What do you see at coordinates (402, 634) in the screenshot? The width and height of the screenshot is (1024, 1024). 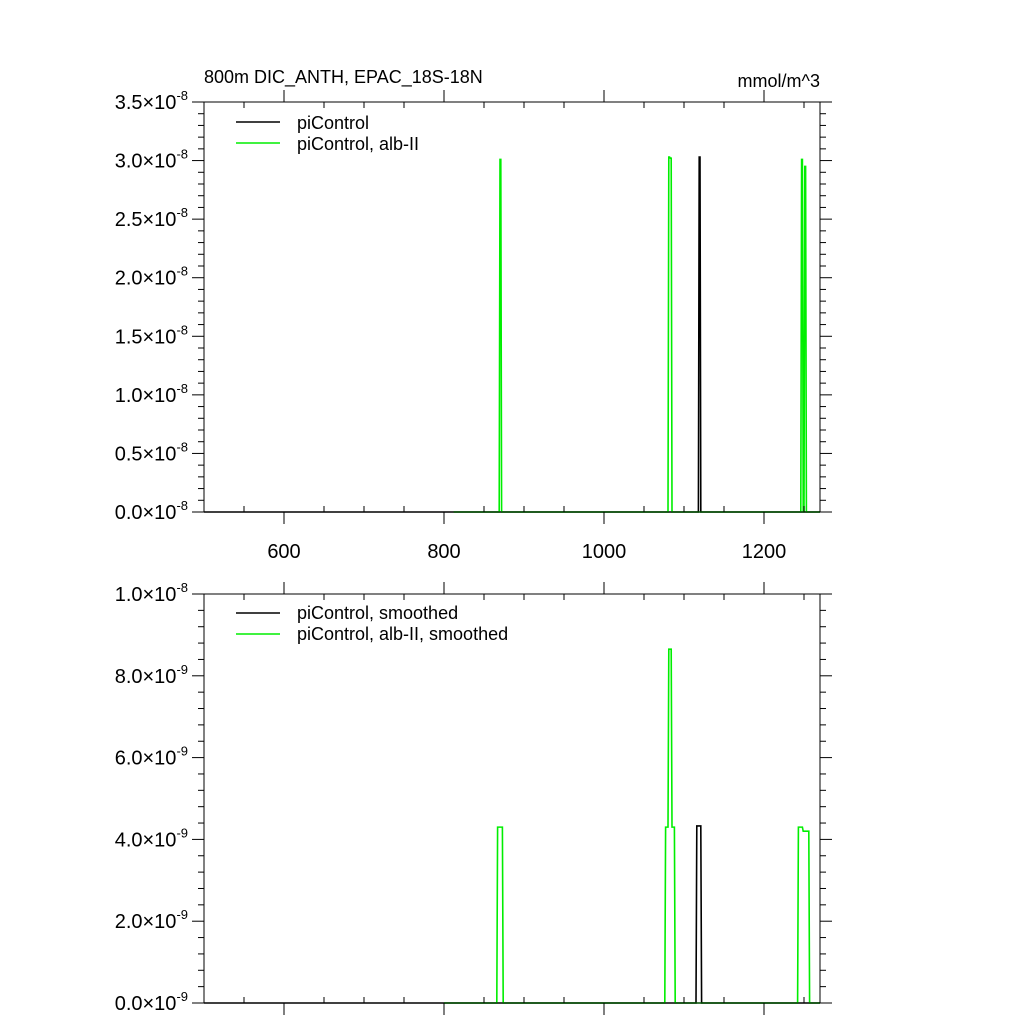 I see `legend-label-picontrol-alb-ii-smoothed: piControl, alb-II, smoothed` at bounding box center [402, 634].